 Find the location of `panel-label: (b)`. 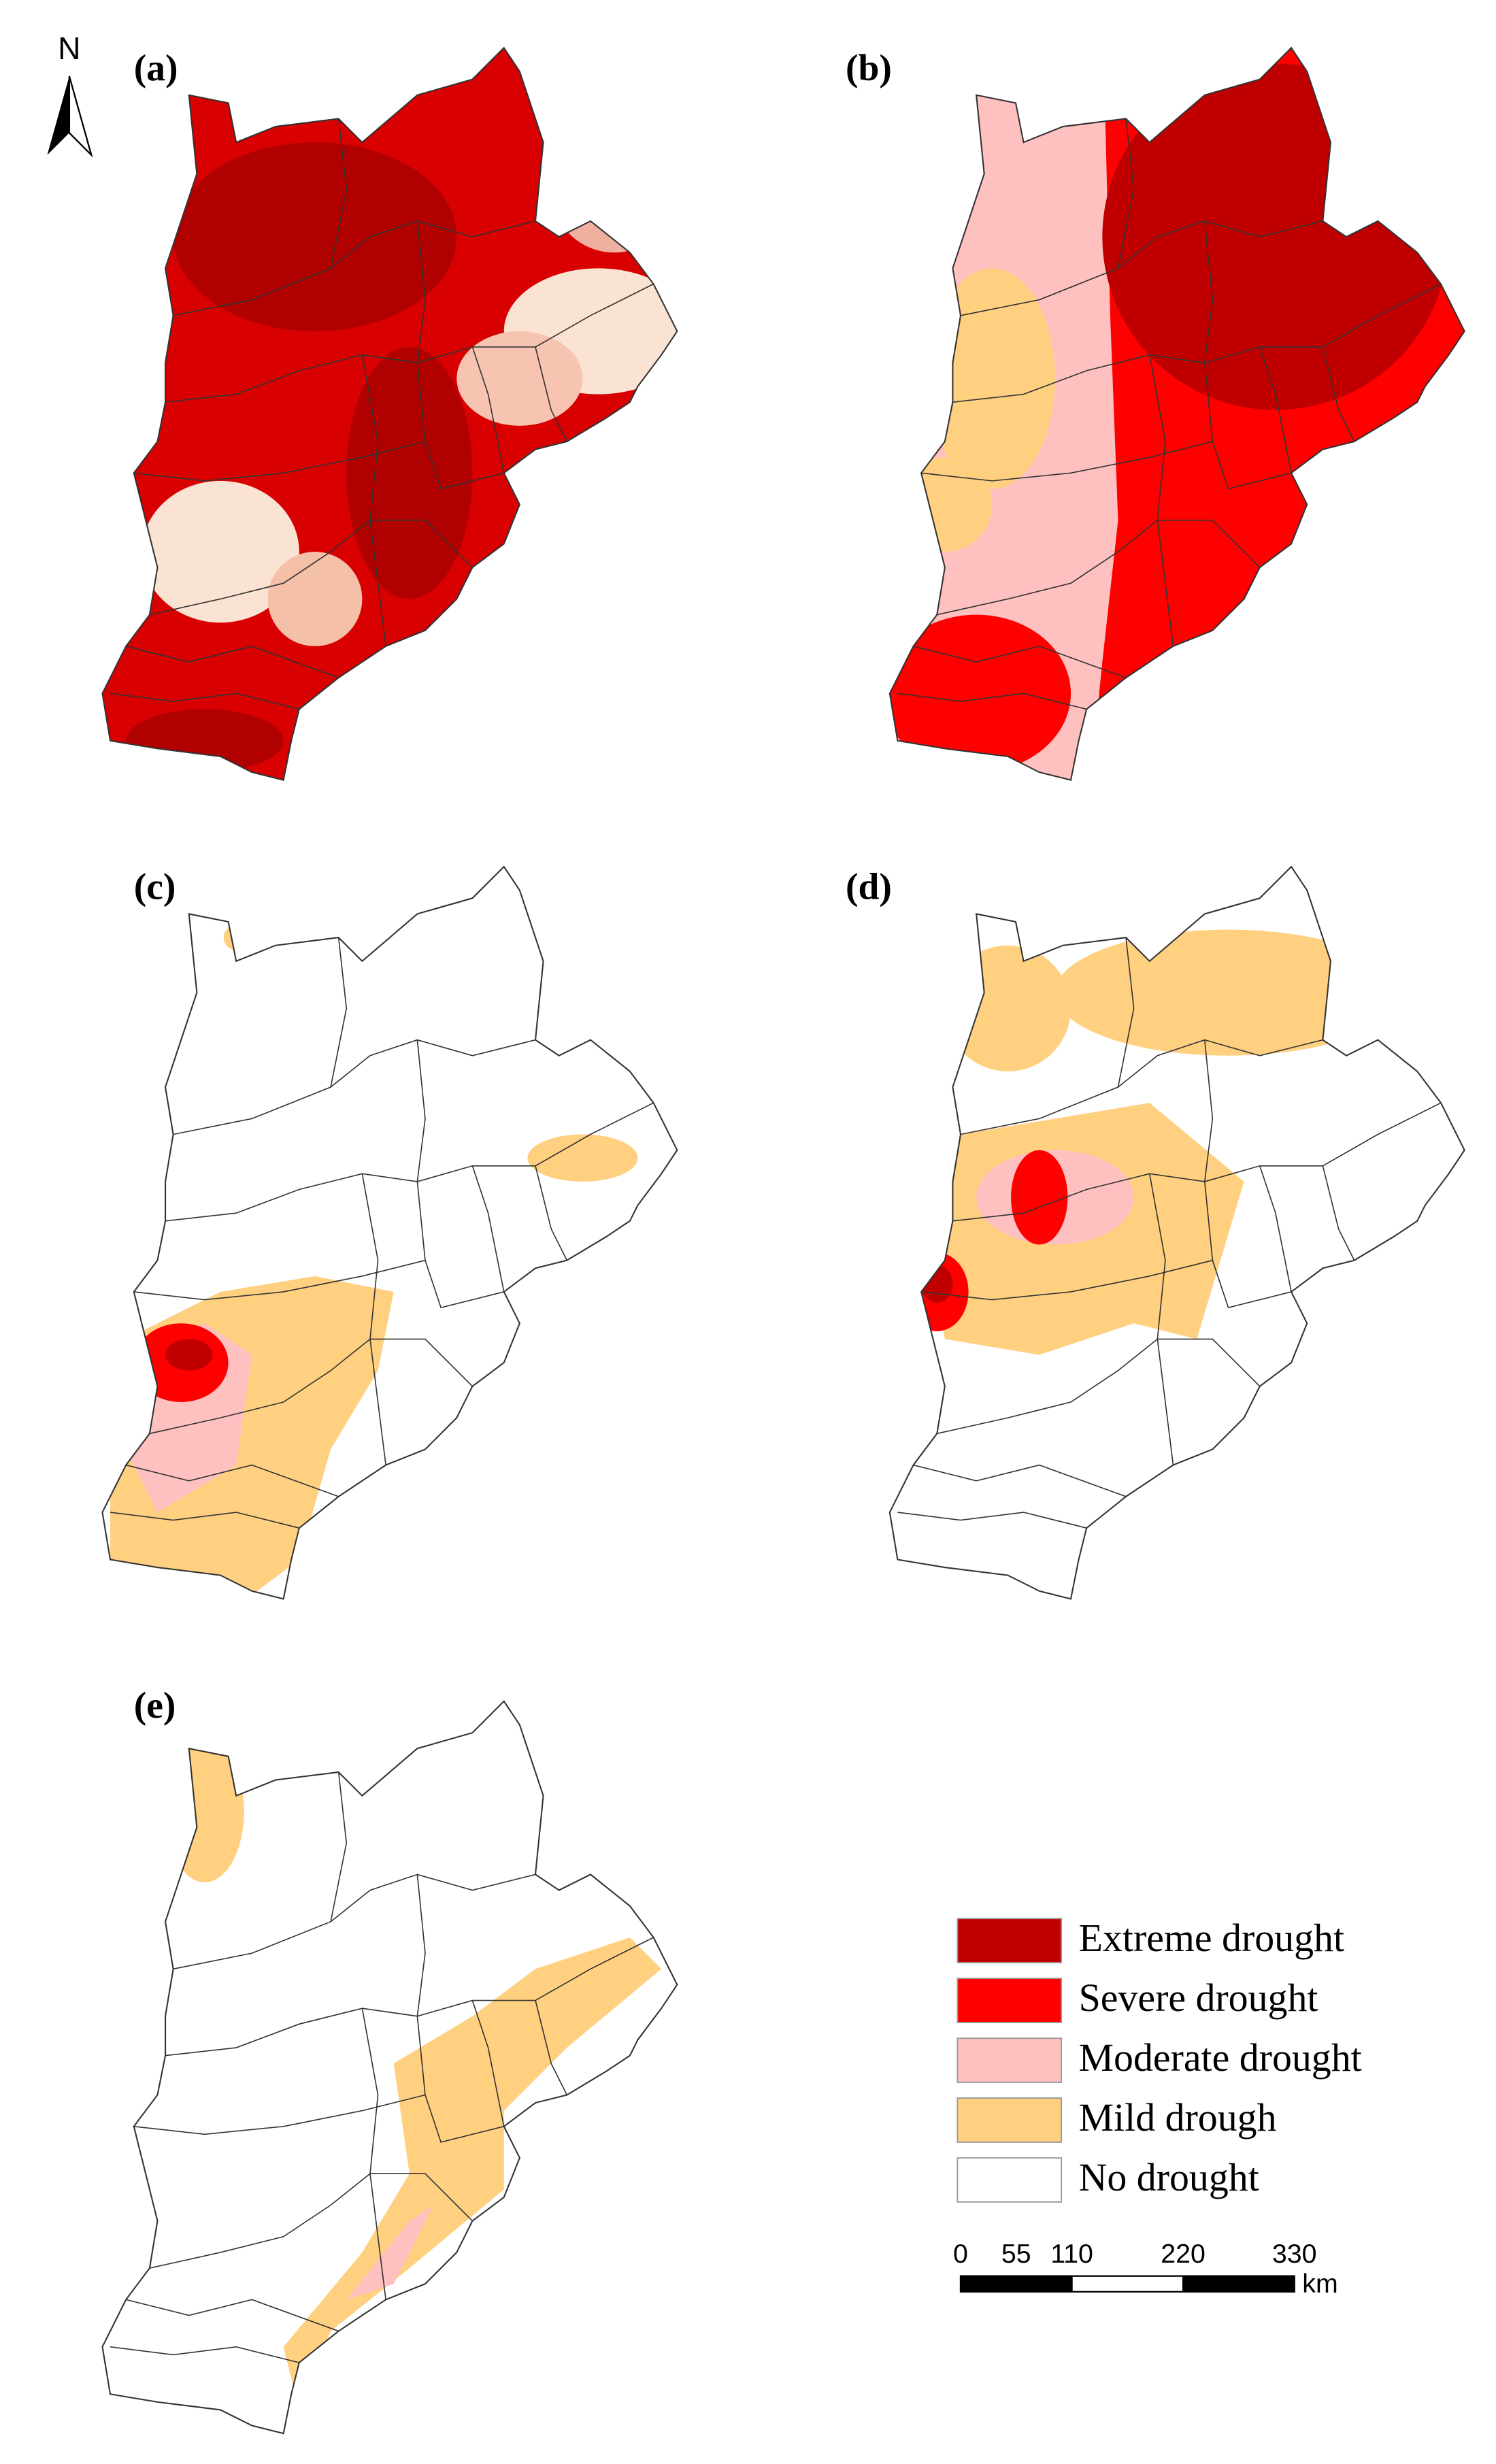

panel-label: (b) is located at coordinates (869, 68).